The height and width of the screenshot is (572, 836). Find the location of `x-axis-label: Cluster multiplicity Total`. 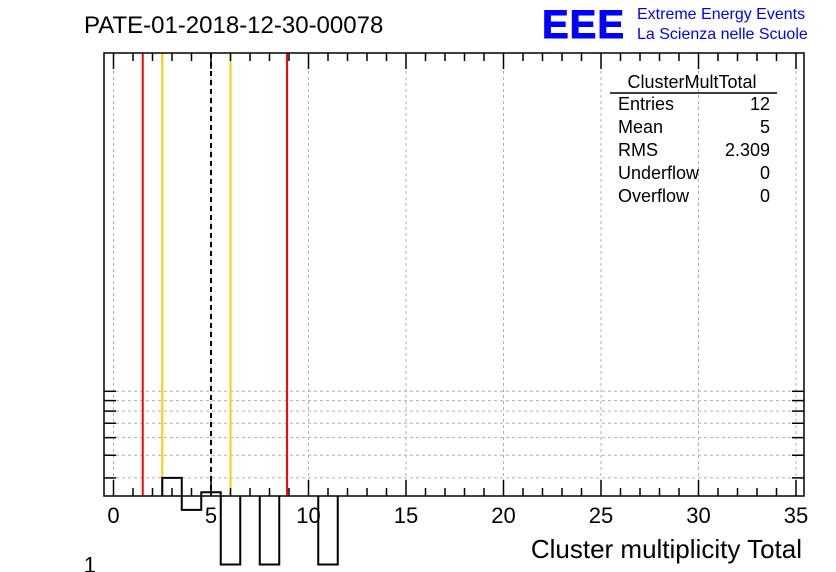

x-axis-label: Cluster multiplicity Total is located at coordinates (666, 549).